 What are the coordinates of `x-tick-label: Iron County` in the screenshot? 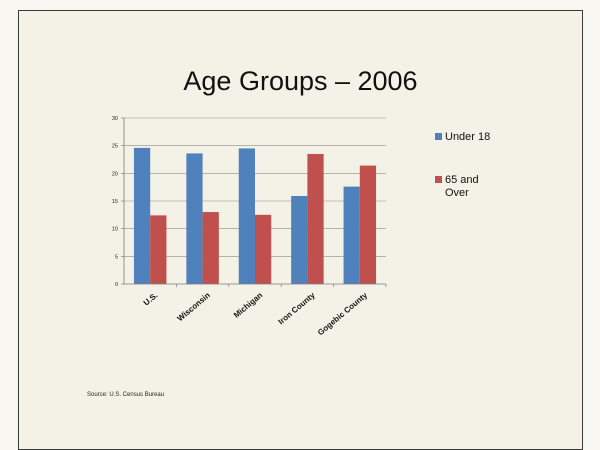 It's located at (297, 308).